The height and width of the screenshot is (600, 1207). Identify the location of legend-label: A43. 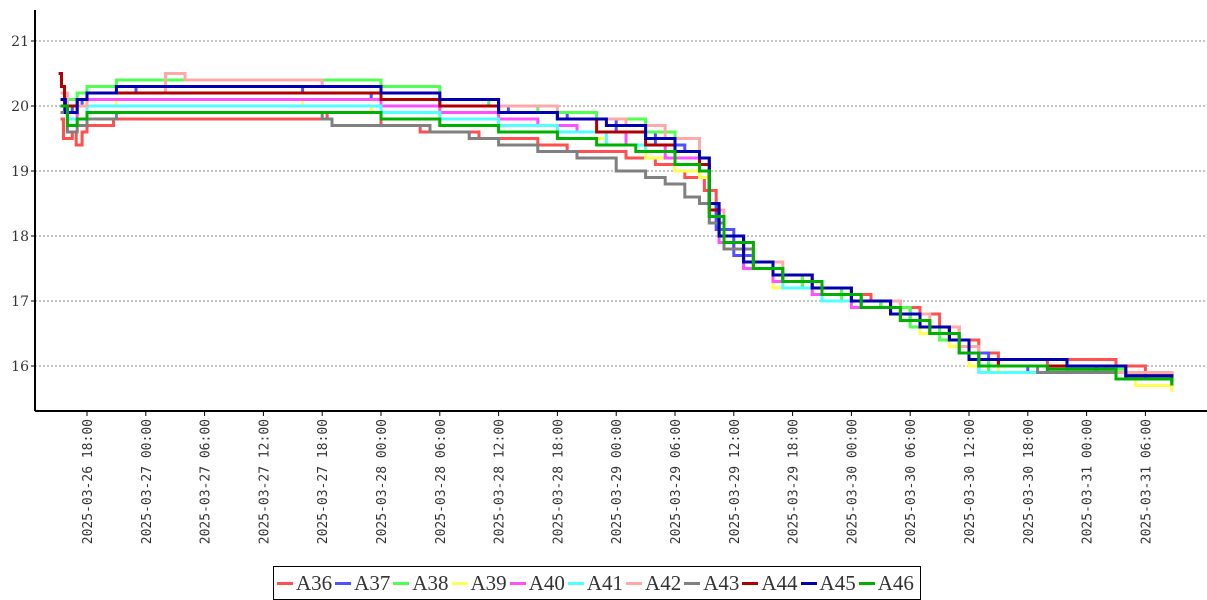
(721, 582).